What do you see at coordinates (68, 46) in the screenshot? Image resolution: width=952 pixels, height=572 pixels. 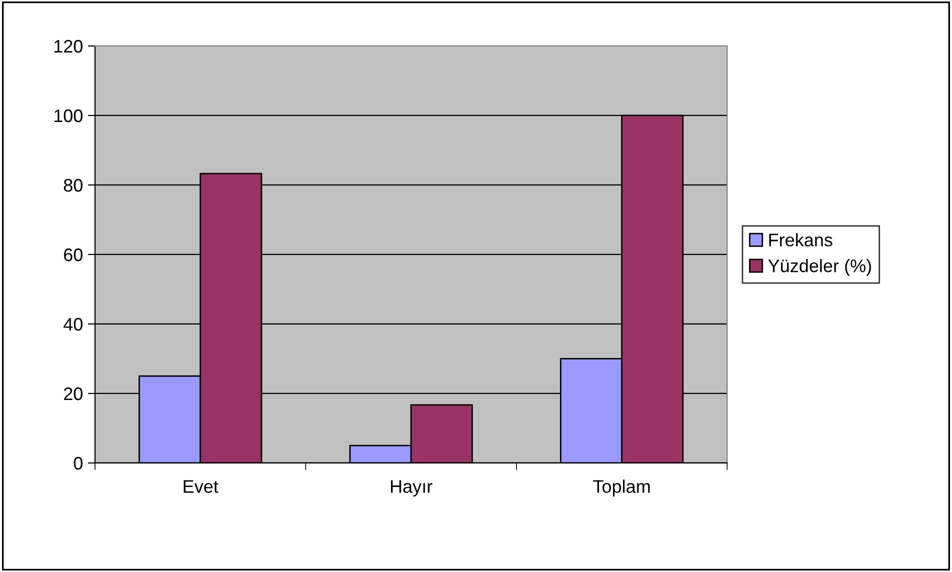 I see `y-tick-label: 120` at bounding box center [68, 46].